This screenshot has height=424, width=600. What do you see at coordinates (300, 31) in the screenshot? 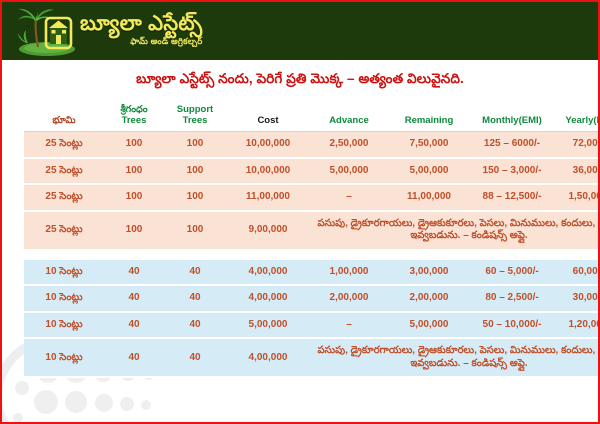
I see `page-header: బ్యూలా ఎస్టేట్స్ ఫామ్ అండ్ అగ్రికల్చర్` at bounding box center [300, 31].